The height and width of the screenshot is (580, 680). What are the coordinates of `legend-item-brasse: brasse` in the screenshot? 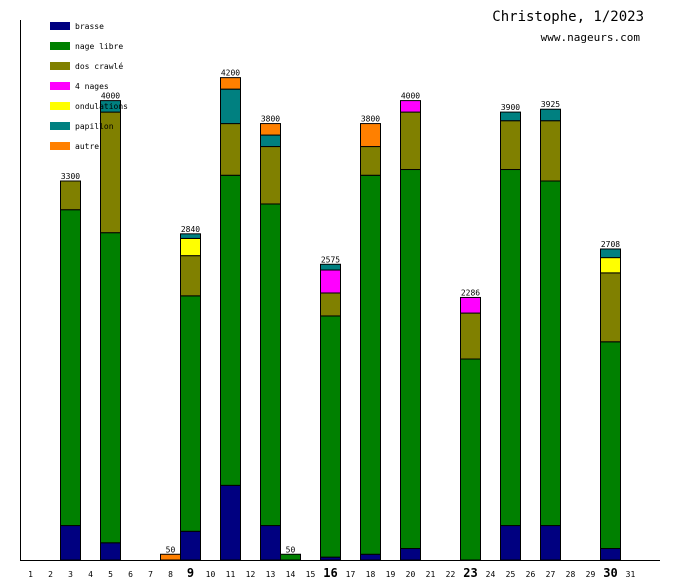 It's located at (89, 26).